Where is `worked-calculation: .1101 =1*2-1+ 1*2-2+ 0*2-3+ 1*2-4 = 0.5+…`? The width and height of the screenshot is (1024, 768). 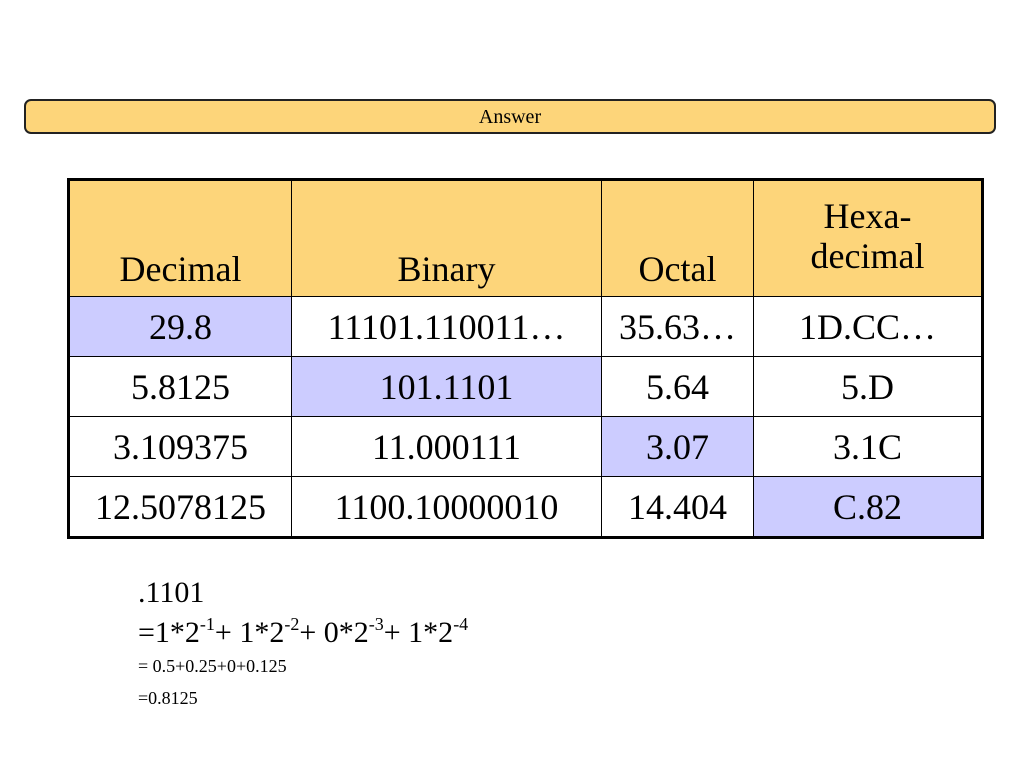
worked-calculation: .1101 =1*2-1+ 1*2-2+ 0*2-3+ 1*2-4 = 0.5+… is located at coordinates (303, 642).